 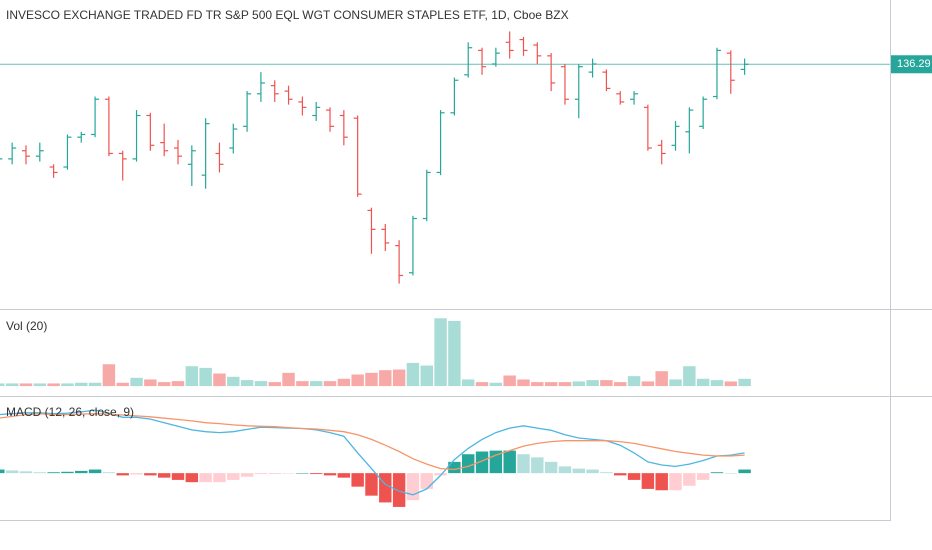 What do you see at coordinates (914, 64) in the screenshot?
I see `last-price-label: 136.29` at bounding box center [914, 64].